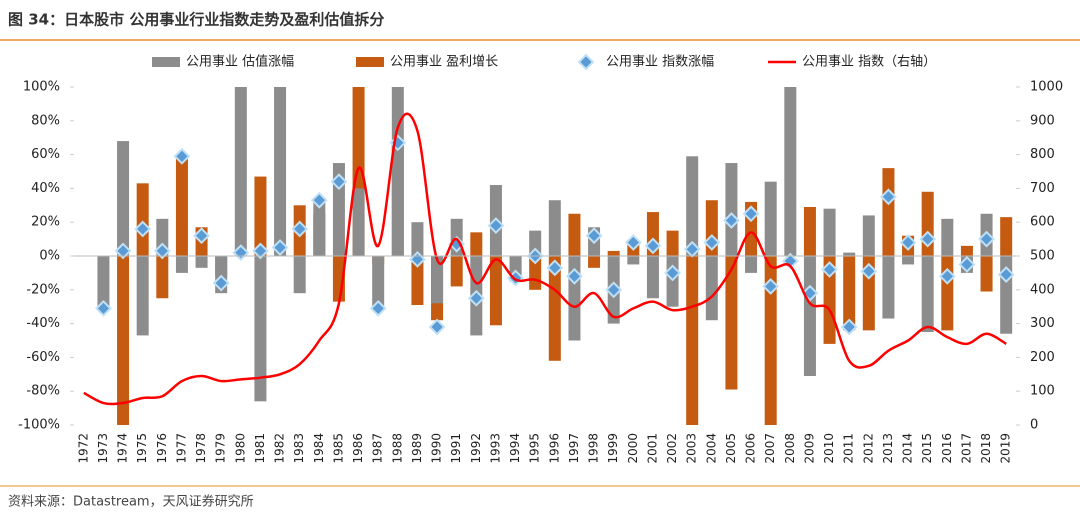 This screenshot has width=1080, height=523. Describe the element at coordinates (986, 448) in the screenshot. I see `x-tick-label: 2018` at that location.